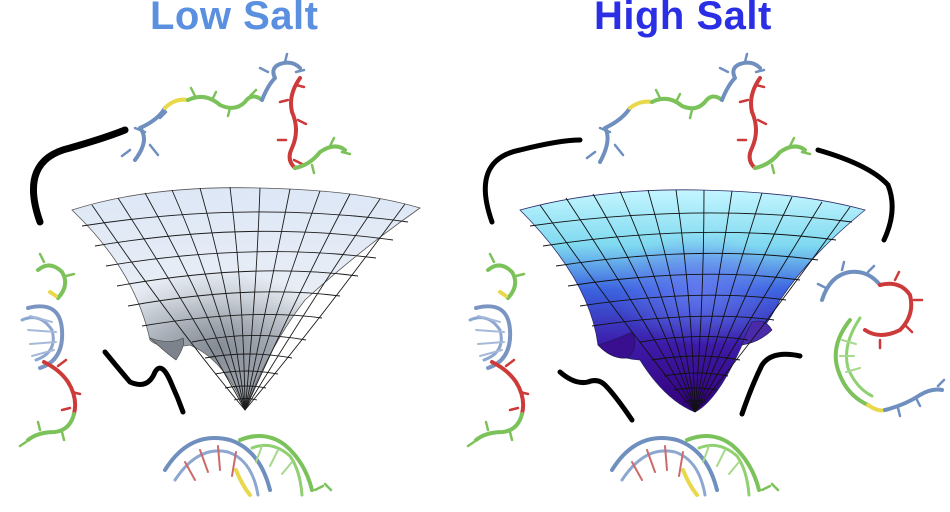 Image resolution: width=950 pixels, height=512 pixels. What do you see at coordinates (683, 19) in the screenshot?
I see `high-salt-title: High Salt` at bounding box center [683, 19].